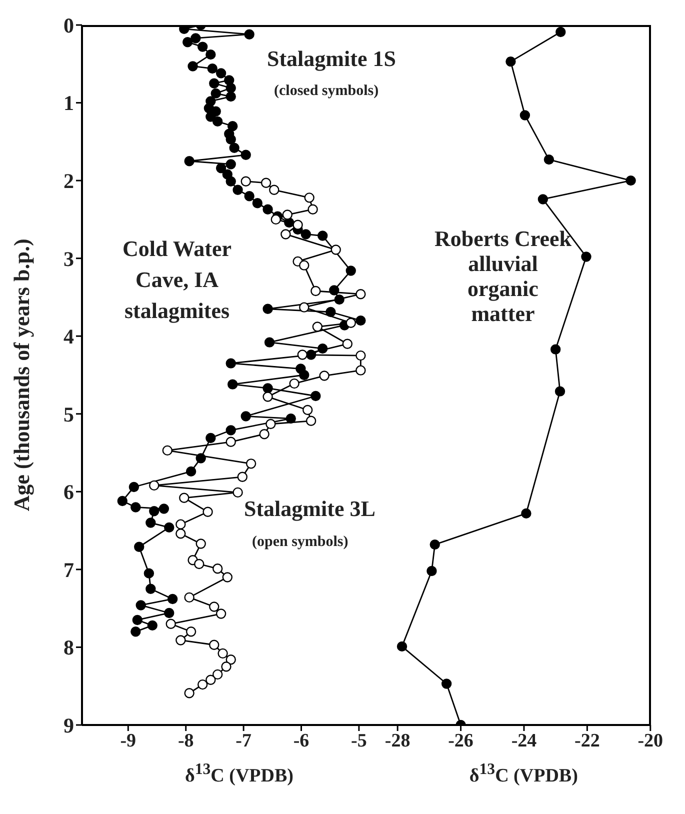  What do you see at coordinates (69, 336) in the screenshot?
I see `y-tick-label: 4` at bounding box center [69, 336].